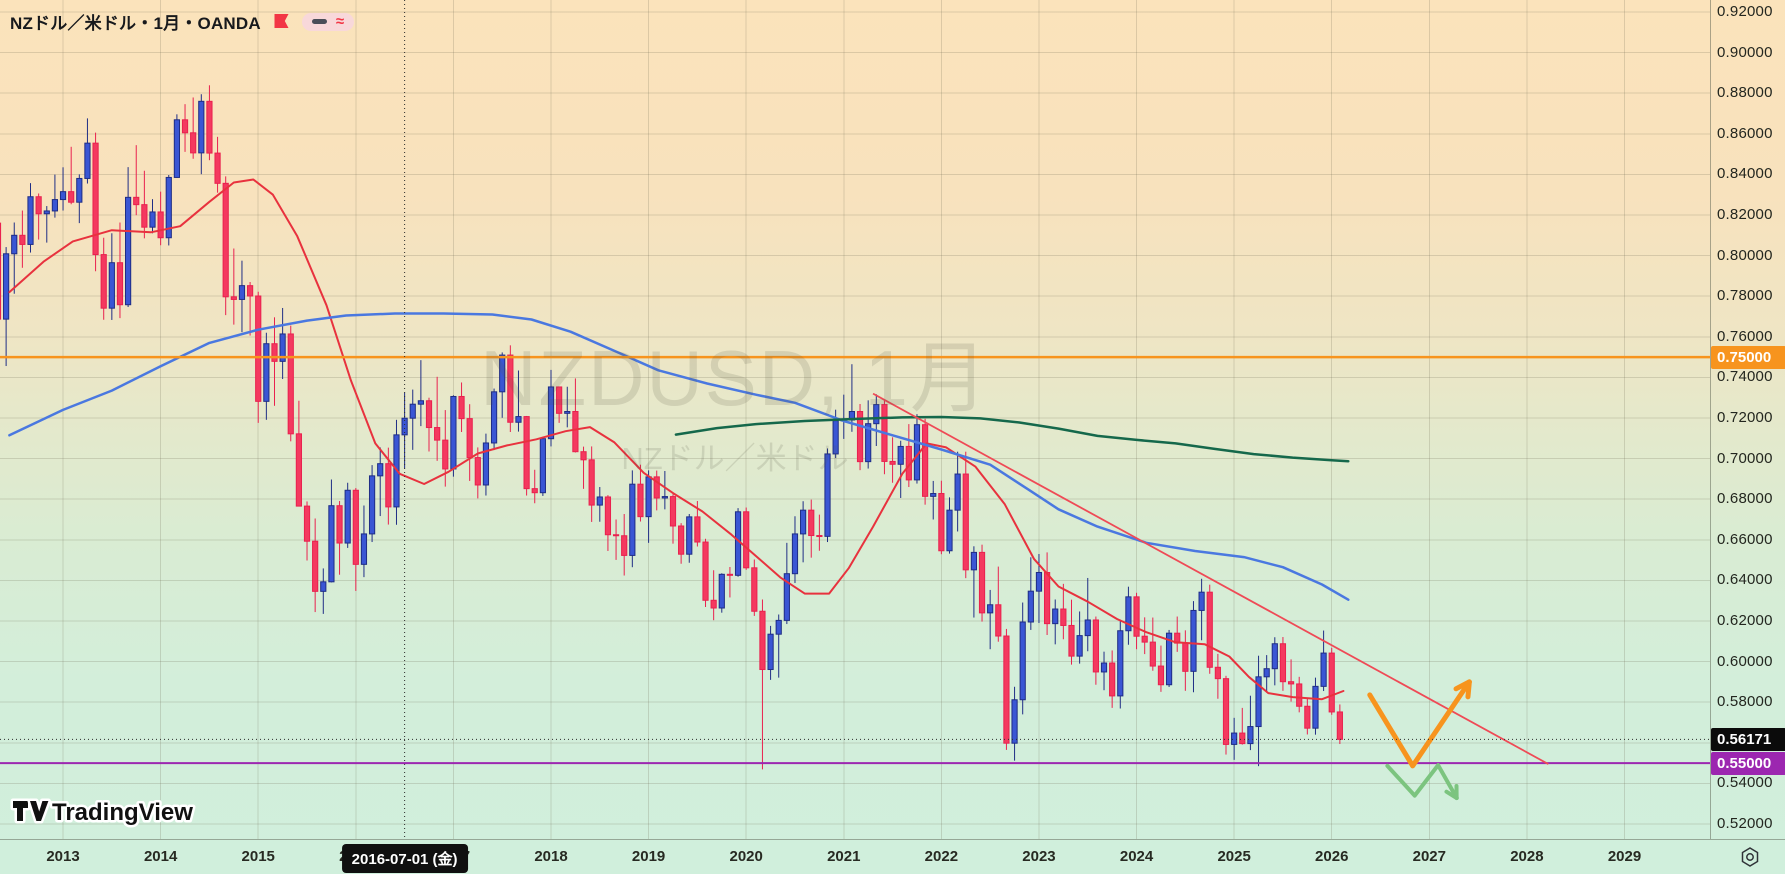 Image resolution: width=1785 pixels, height=874 pixels. I want to click on price-badge: 0.56171, so click(1748, 739).